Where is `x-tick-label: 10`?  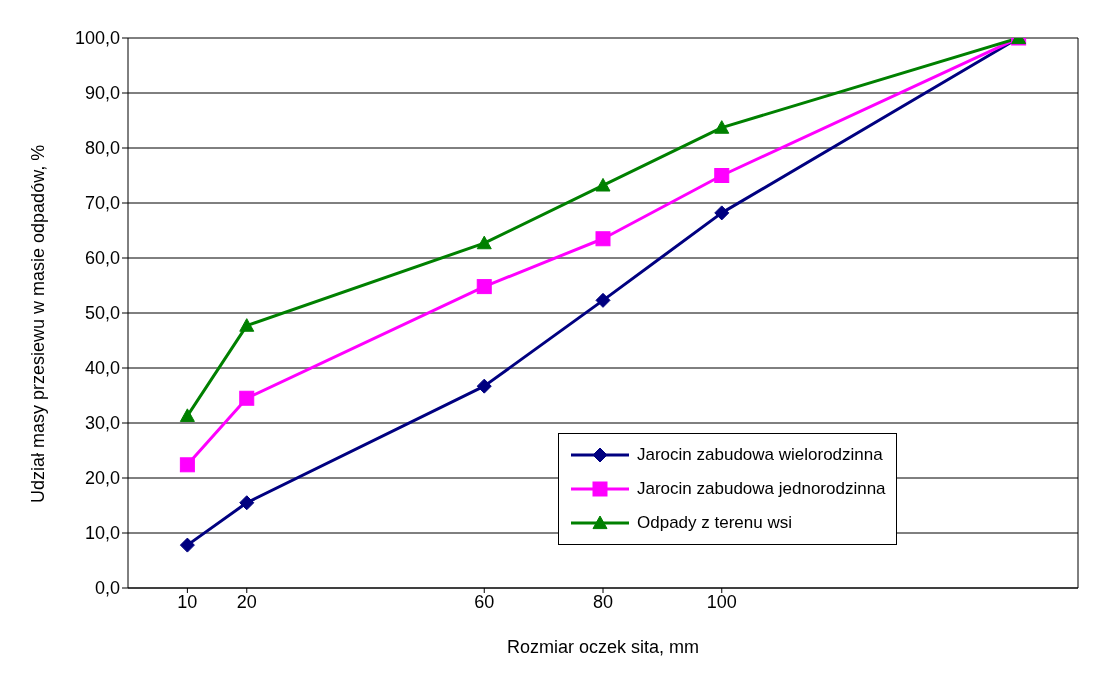 x-tick-label: 10 is located at coordinates (187, 601).